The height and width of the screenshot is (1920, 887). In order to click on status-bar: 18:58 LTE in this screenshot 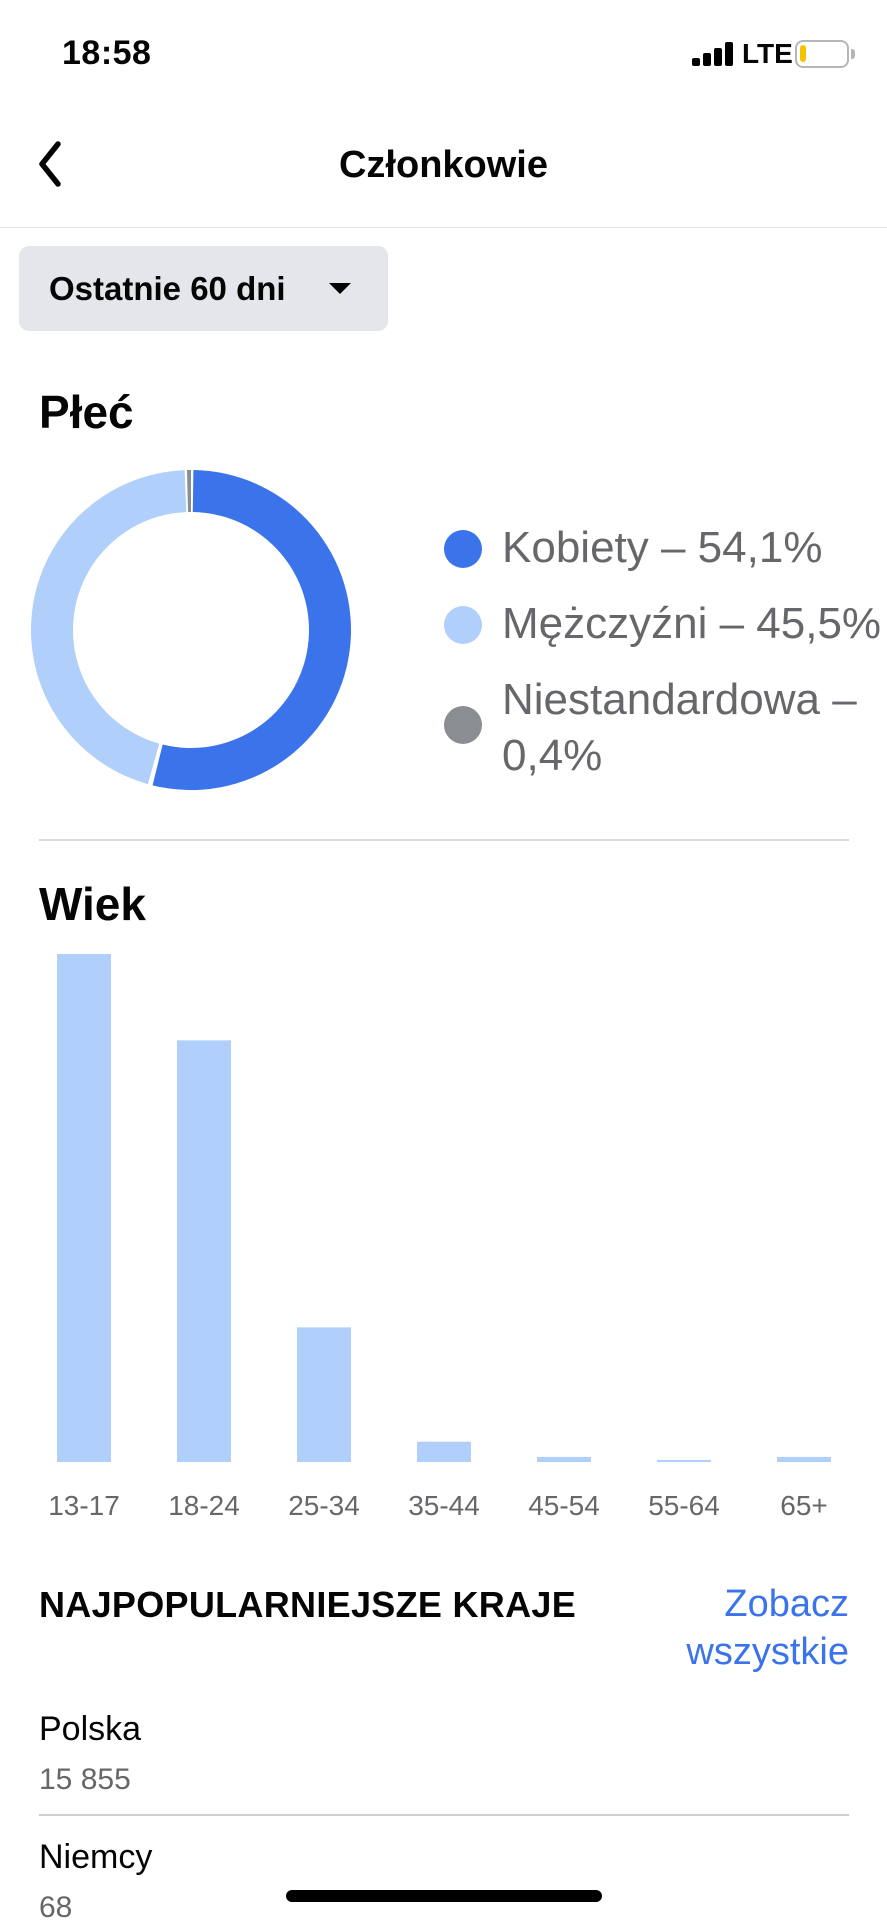, I will do `click(443, 55)`.